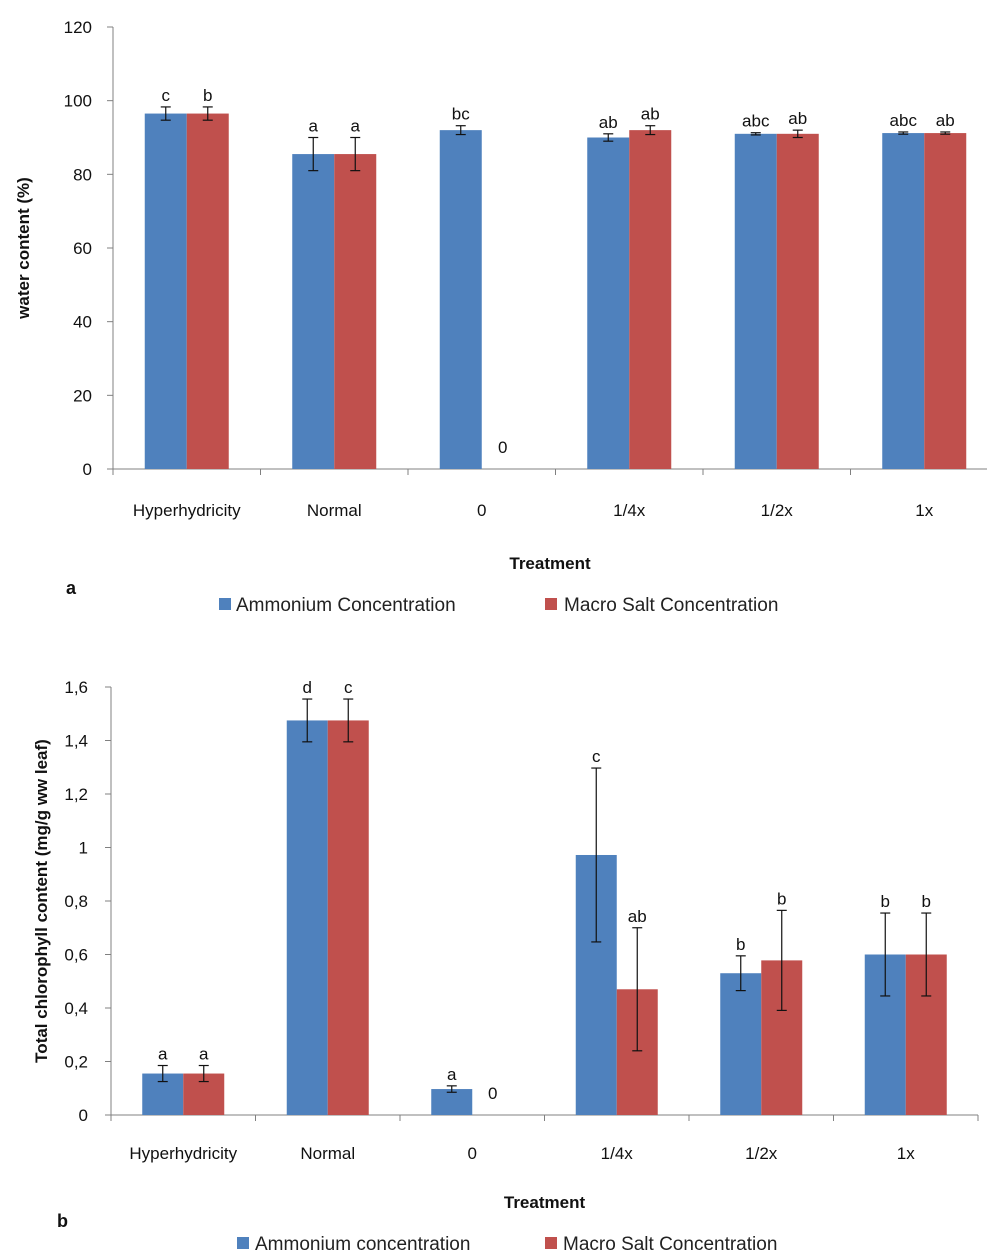 The image size is (987, 1260). I want to click on legend-label: Ammonium Concentration, so click(346, 605).